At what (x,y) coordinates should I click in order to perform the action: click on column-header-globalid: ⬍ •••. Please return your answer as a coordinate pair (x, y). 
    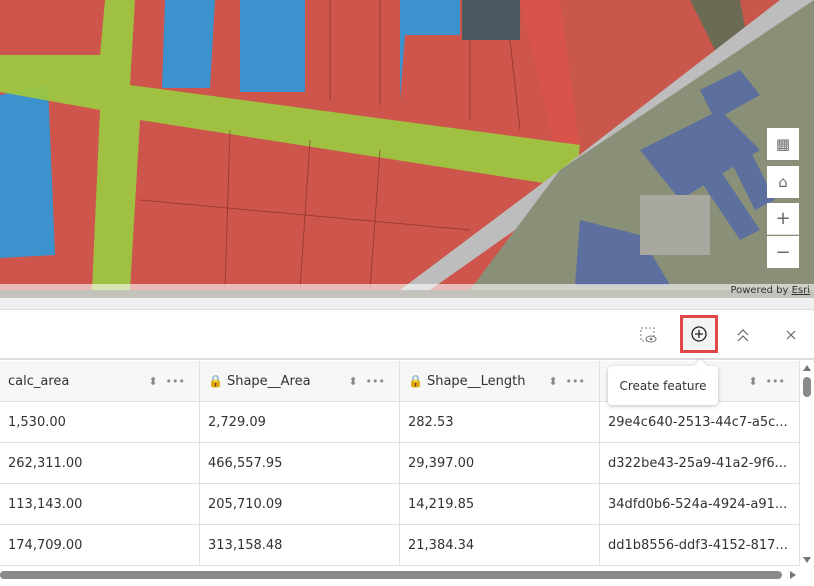
    Looking at the image, I should click on (700, 381).